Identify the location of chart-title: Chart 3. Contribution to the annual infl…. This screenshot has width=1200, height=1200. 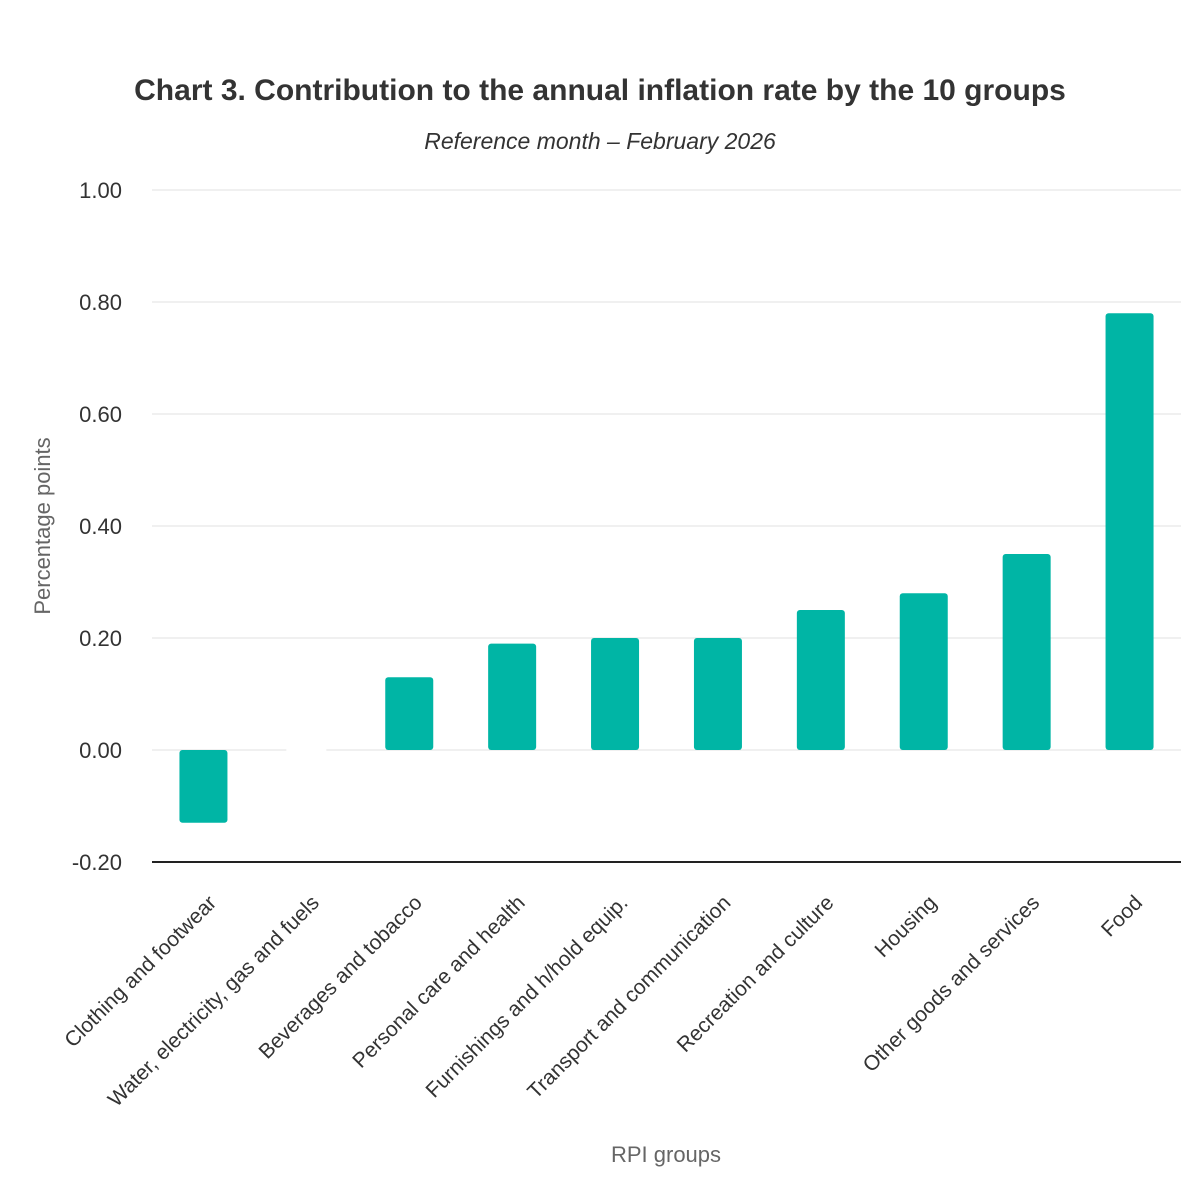
(600, 90).